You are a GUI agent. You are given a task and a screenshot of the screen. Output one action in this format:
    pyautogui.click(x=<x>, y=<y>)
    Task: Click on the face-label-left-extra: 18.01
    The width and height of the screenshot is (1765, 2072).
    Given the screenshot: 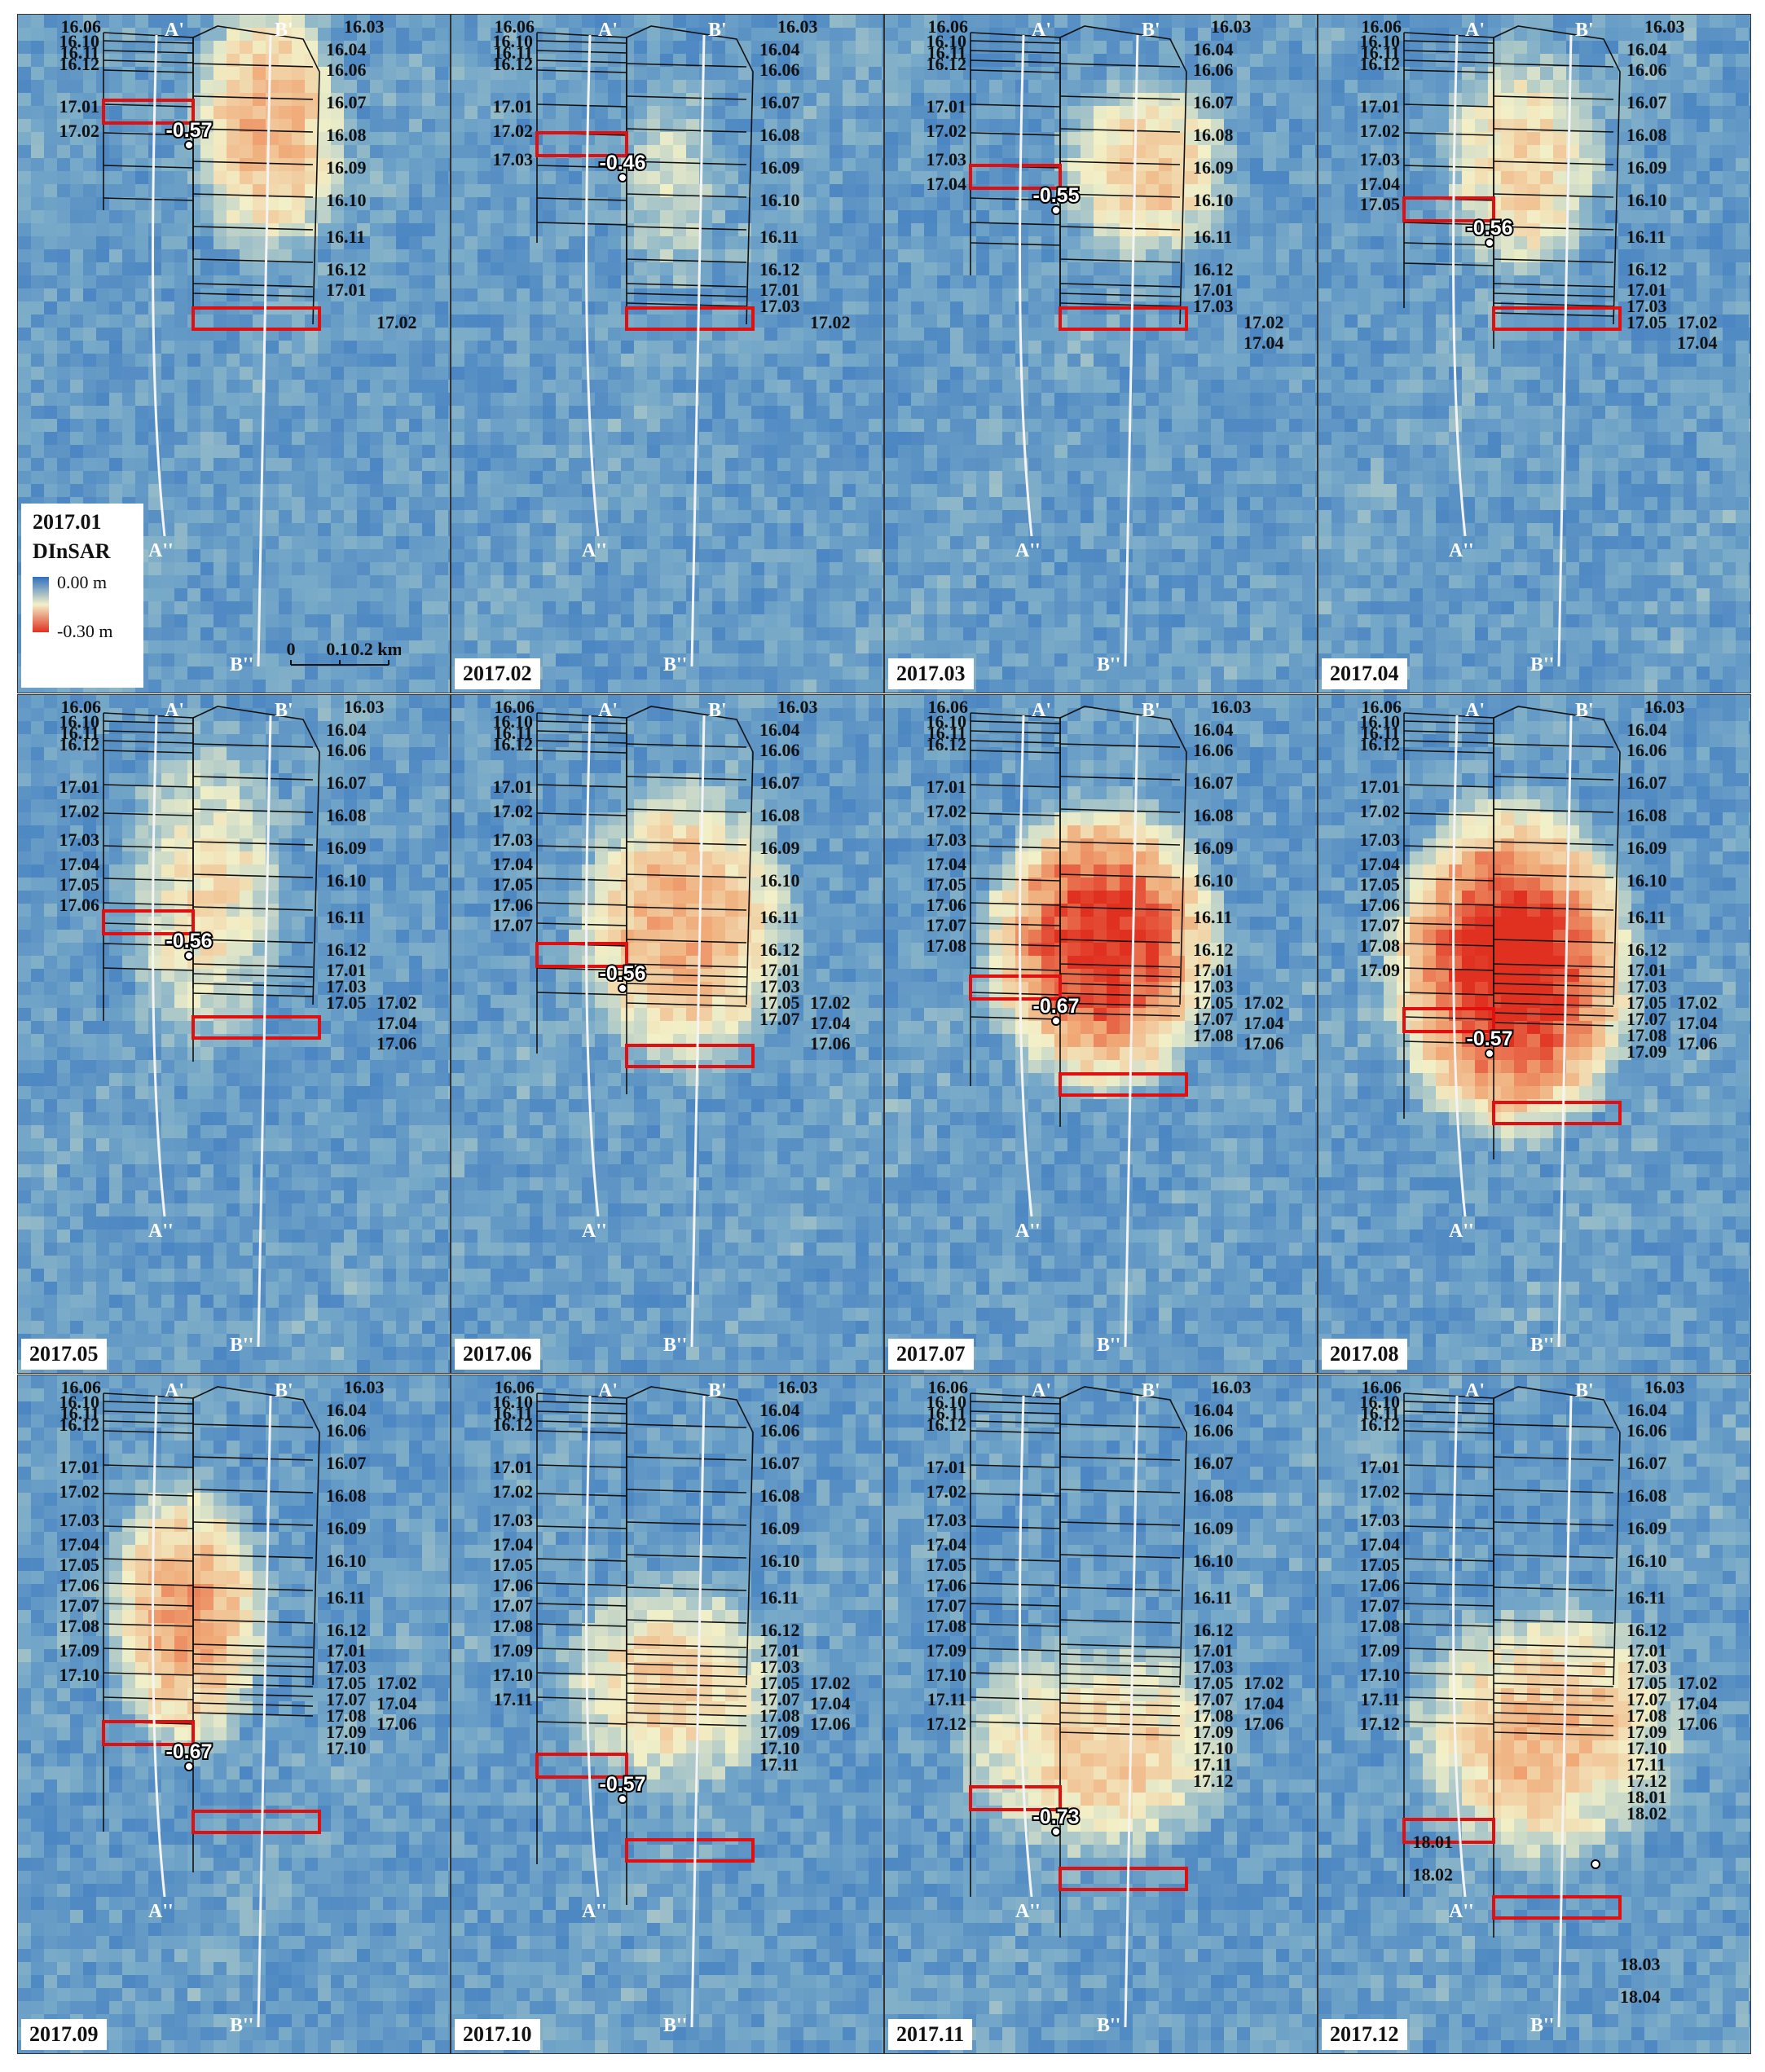 What is the action you would take?
    pyautogui.click(x=1433, y=1842)
    